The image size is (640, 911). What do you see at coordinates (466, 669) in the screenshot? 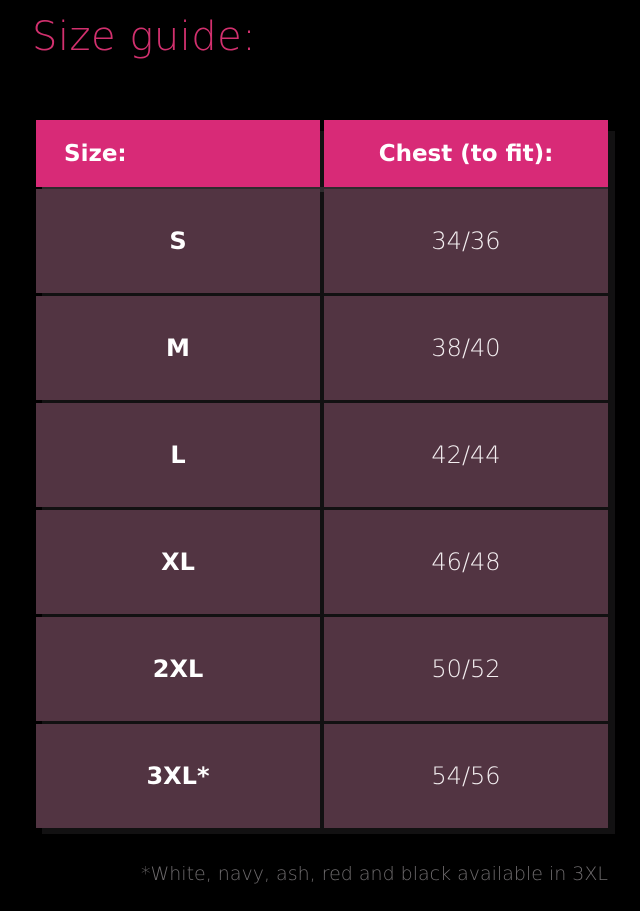
I see `chest-cell: 50/52` at bounding box center [466, 669].